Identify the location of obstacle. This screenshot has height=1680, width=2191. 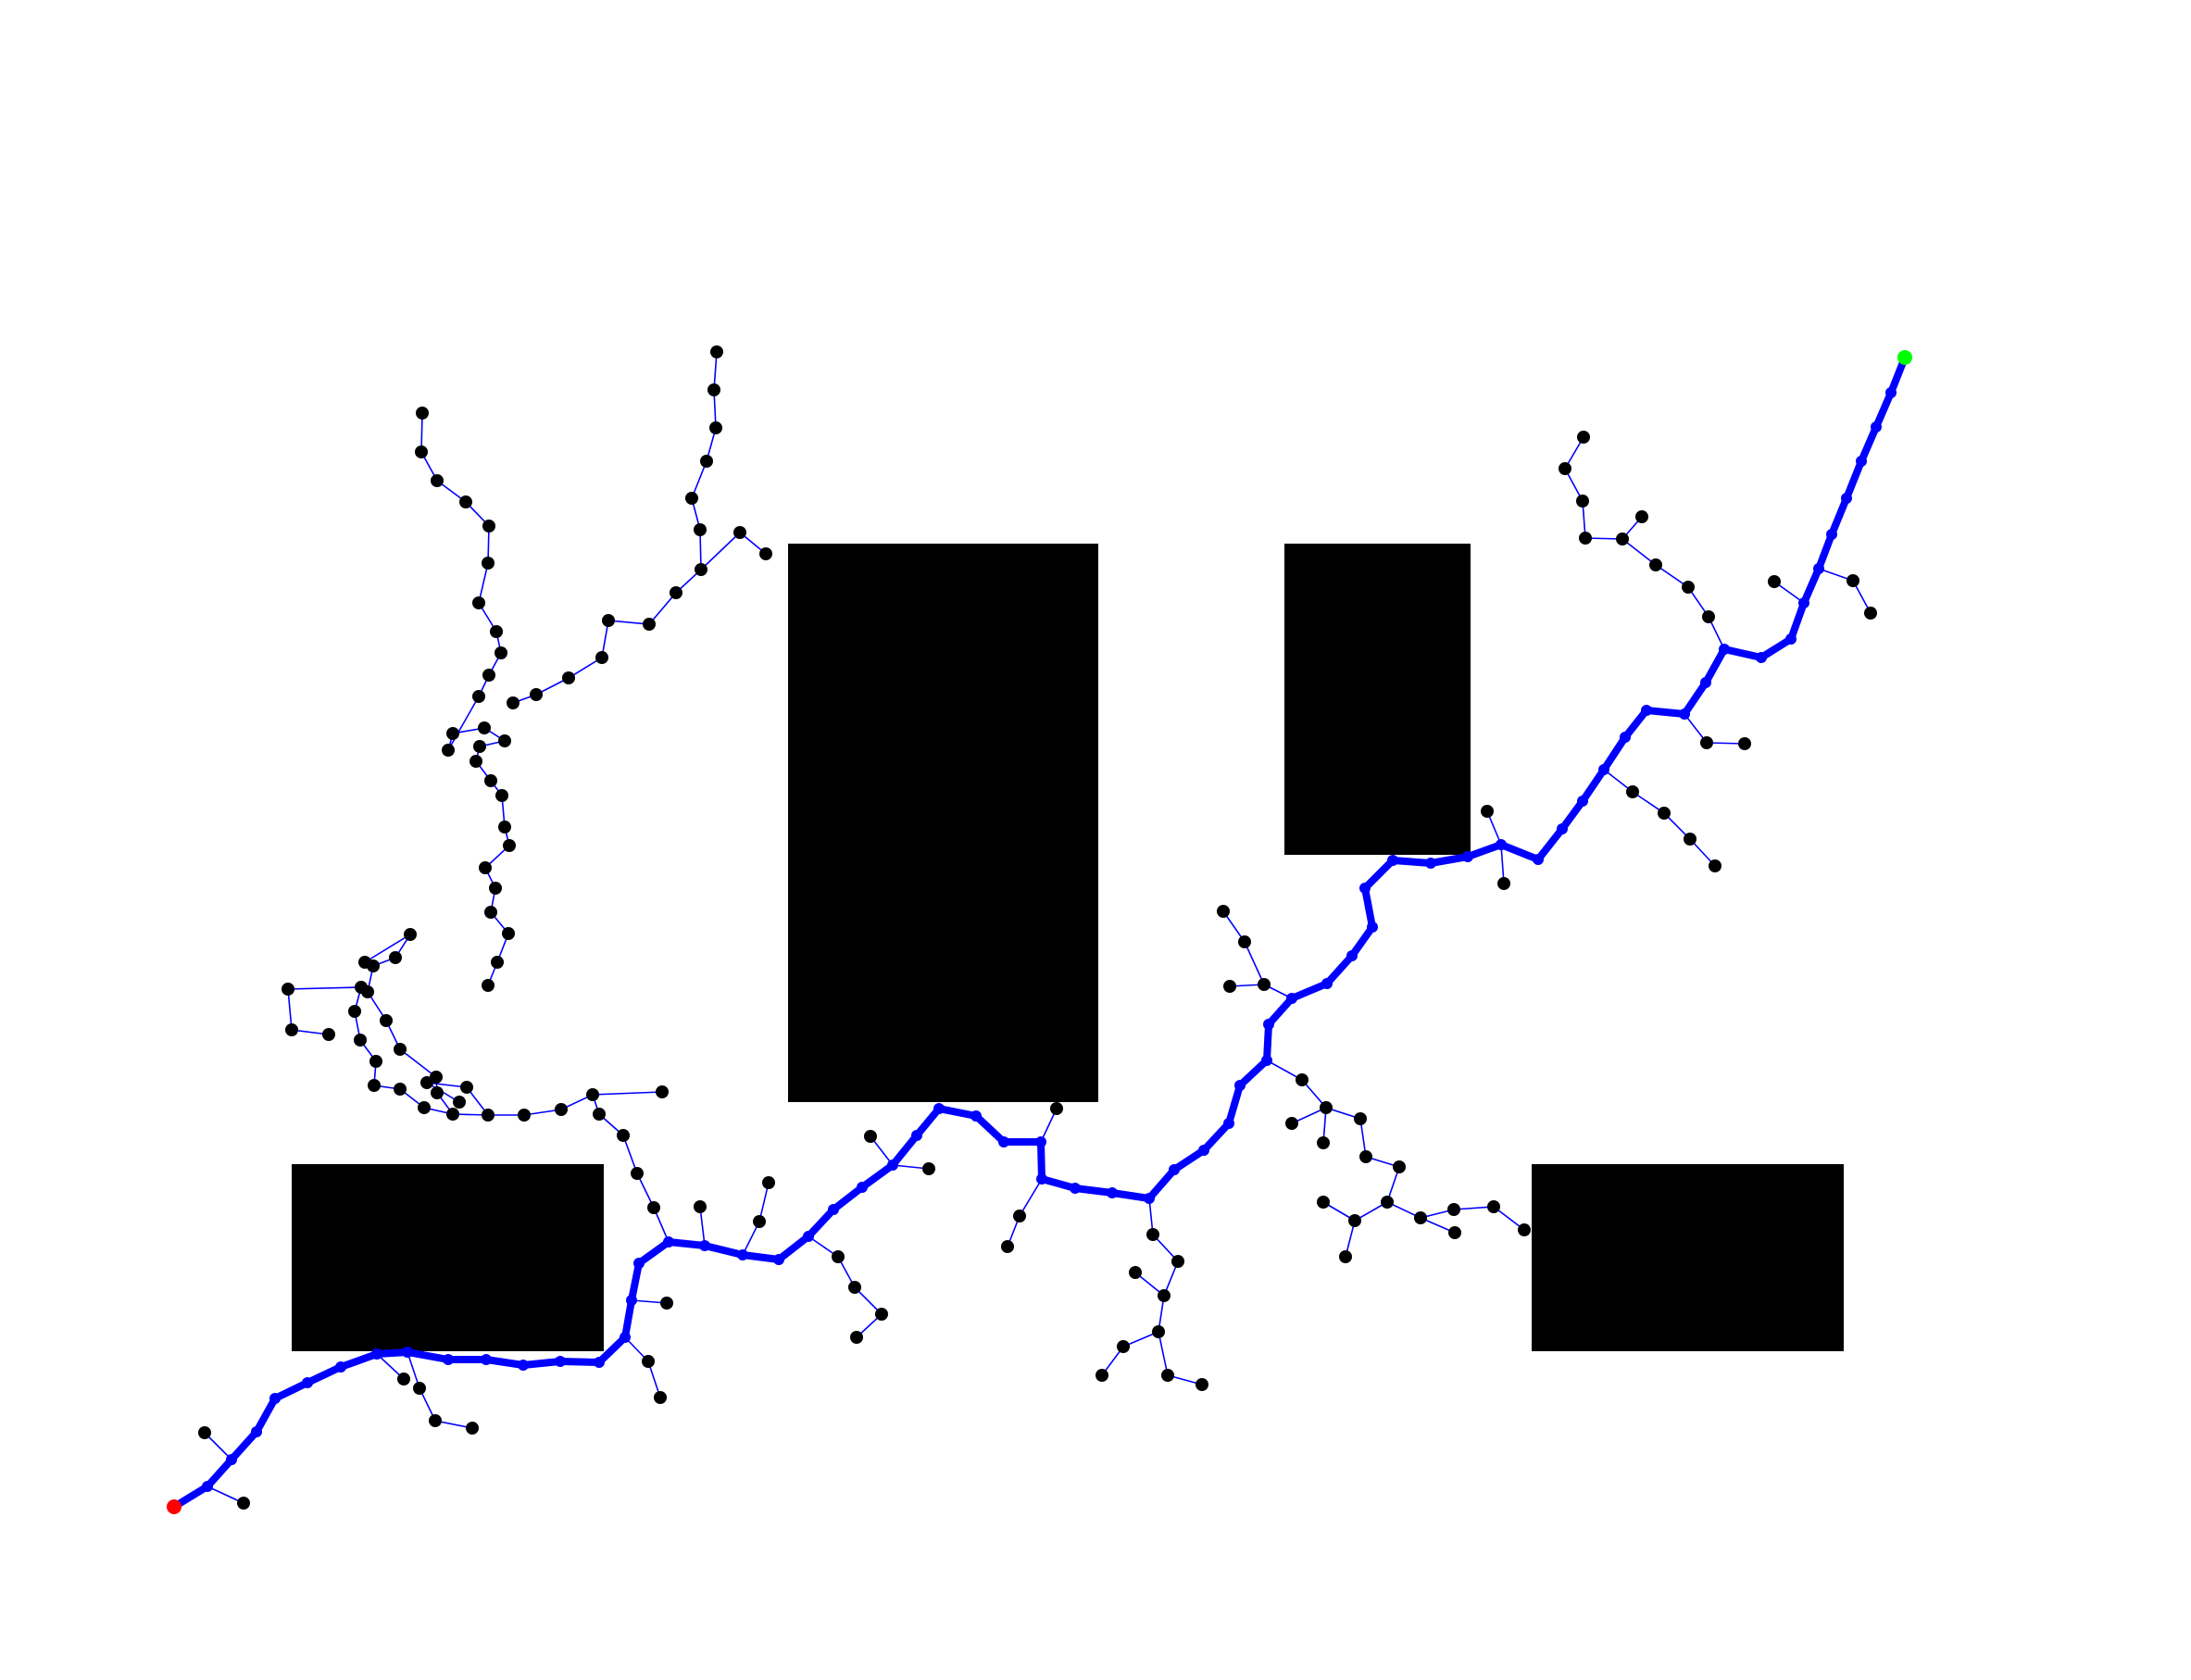
(943, 823).